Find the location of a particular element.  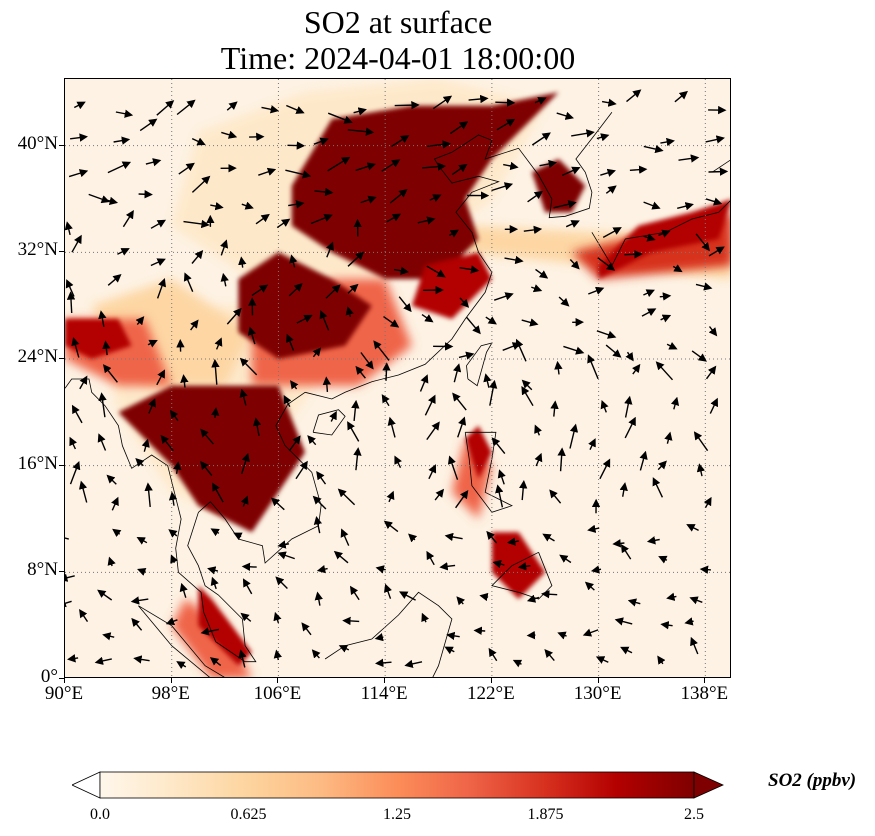

x-tick-label: 122°E is located at coordinates (491, 693).